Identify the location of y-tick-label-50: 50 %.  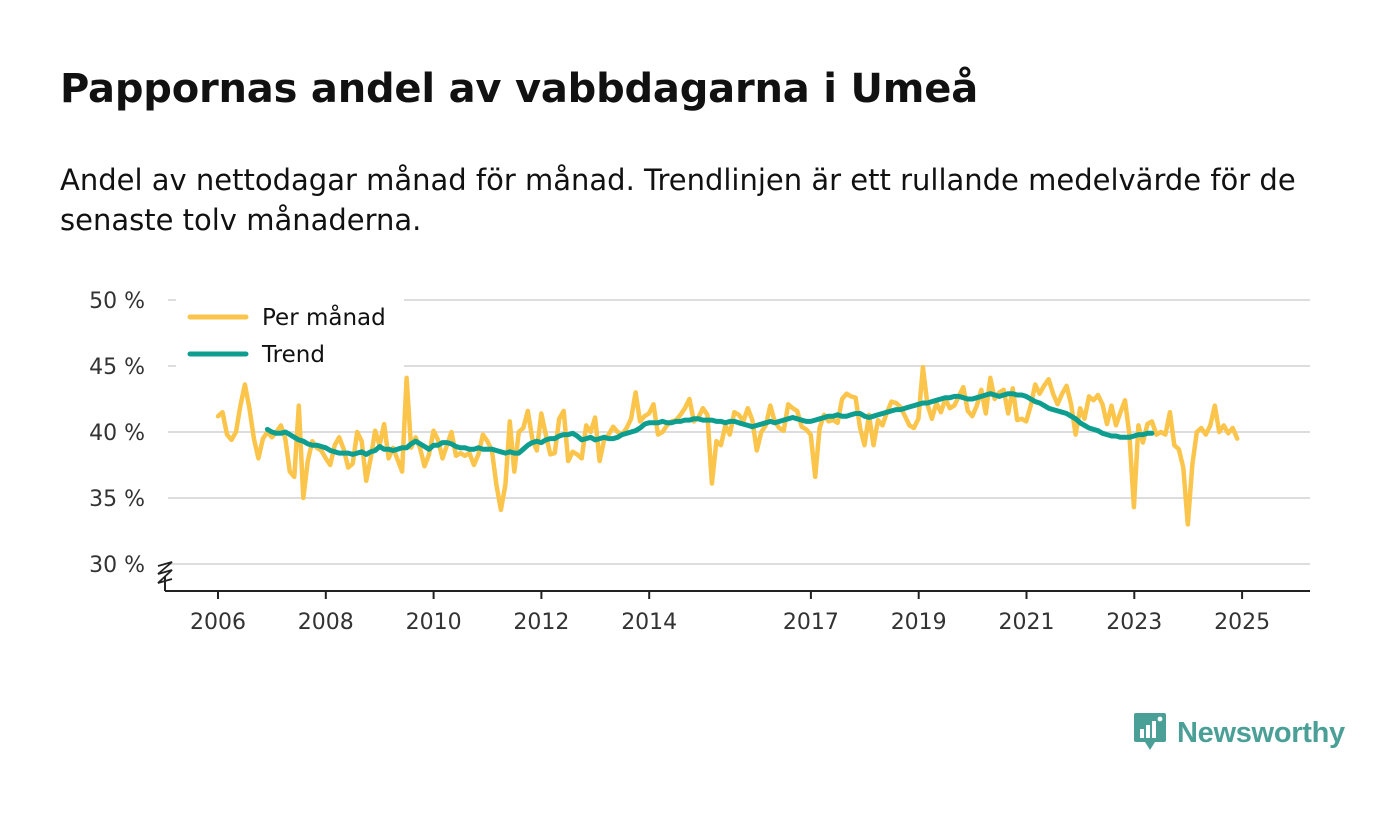
(117, 301).